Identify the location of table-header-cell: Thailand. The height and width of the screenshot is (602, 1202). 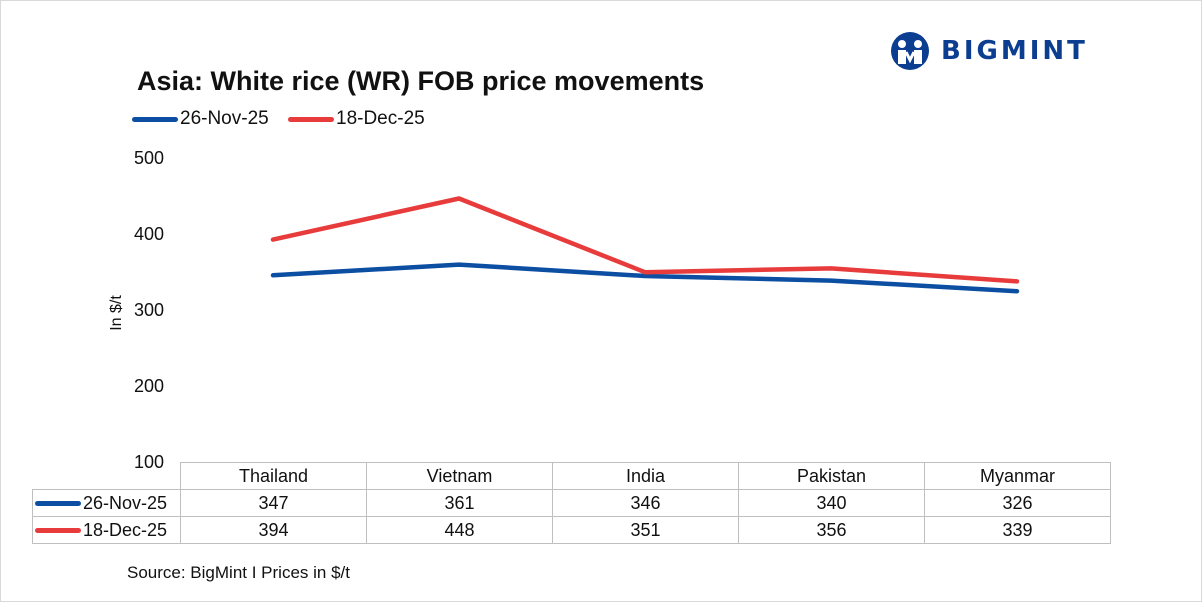
(273, 476).